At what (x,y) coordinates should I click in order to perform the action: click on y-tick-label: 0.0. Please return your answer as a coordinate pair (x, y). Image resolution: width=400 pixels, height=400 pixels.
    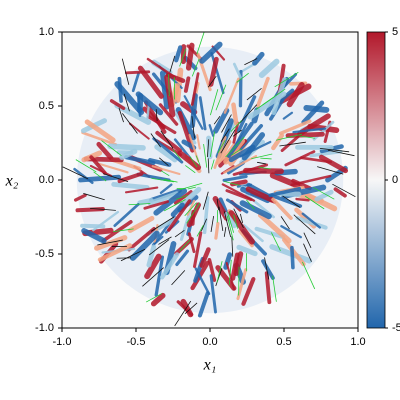
    Looking at the image, I should click on (46, 180).